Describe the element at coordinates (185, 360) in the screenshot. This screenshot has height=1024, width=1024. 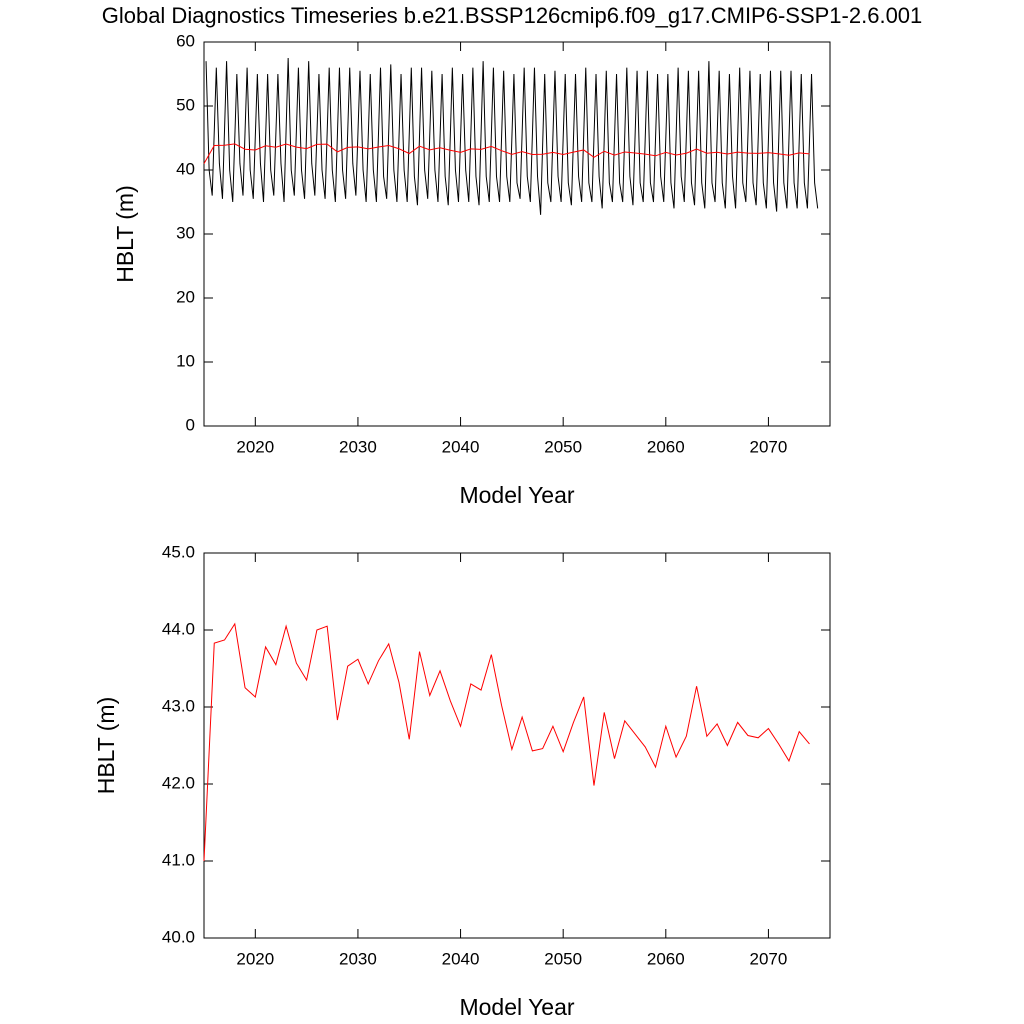
I see `y-tick-label: 10` at that location.